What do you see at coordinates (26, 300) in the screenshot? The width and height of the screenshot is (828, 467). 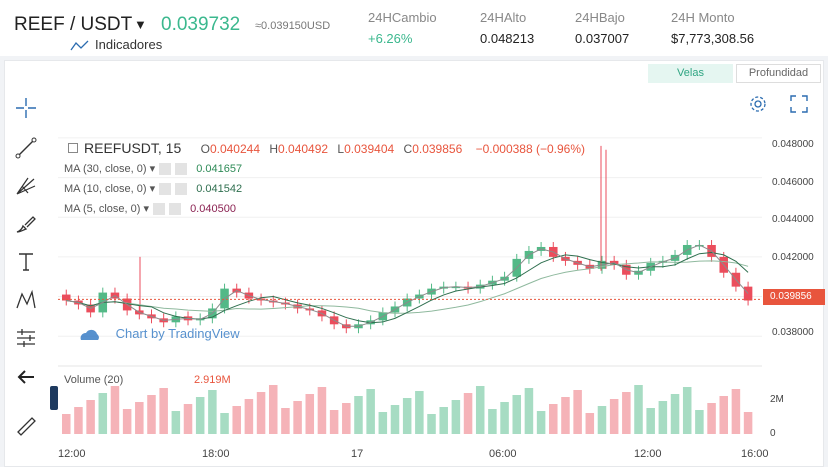 I see `pattern-icon` at bounding box center [26, 300].